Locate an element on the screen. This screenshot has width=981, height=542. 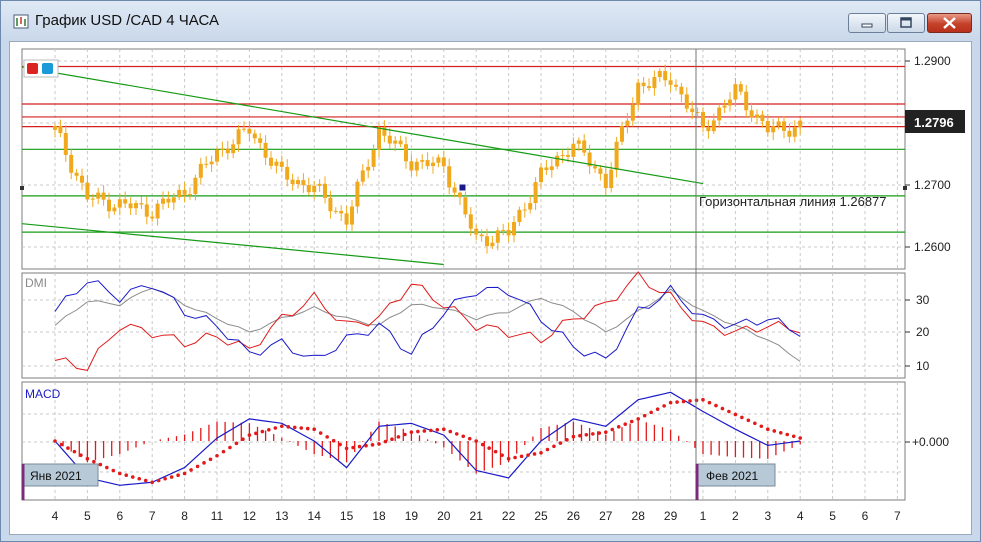
dmi-axis: 30 20 10 is located at coordinates (917, 333).